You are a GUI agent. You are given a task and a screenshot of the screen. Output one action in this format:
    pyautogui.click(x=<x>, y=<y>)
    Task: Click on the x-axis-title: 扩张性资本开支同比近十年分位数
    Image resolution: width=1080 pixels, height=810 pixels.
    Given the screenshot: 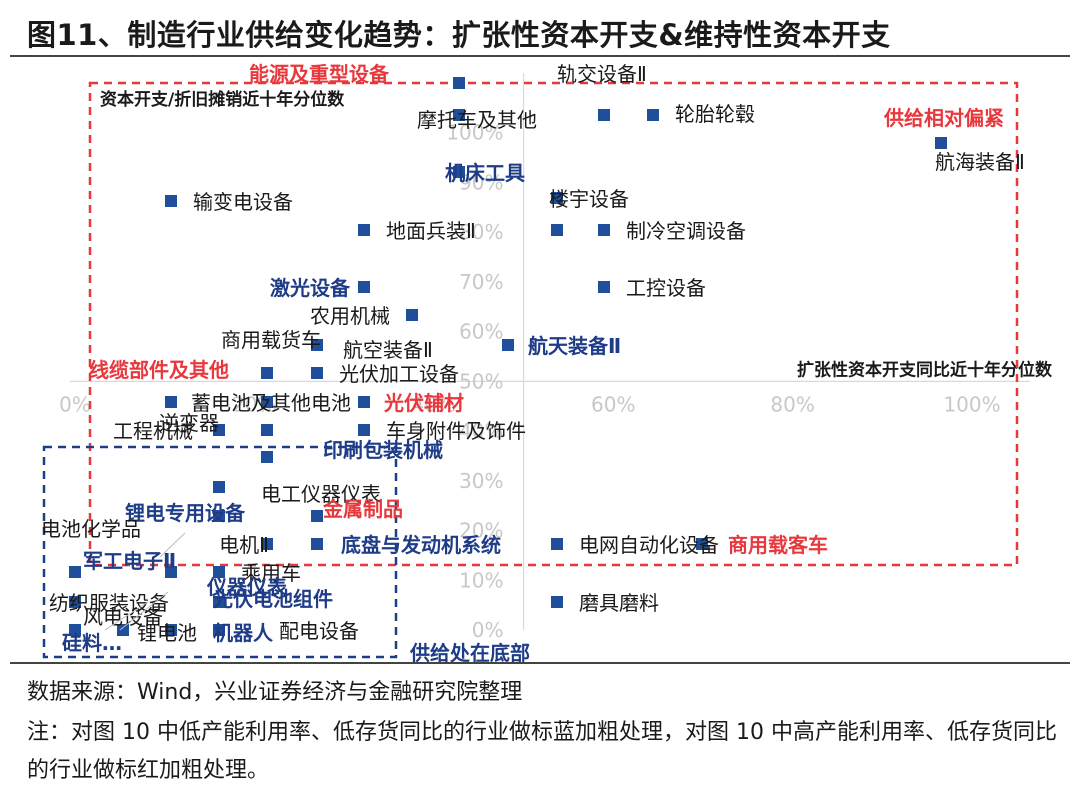 What is the action you would take?
    pyautogui.click(x=925, y=369)
    